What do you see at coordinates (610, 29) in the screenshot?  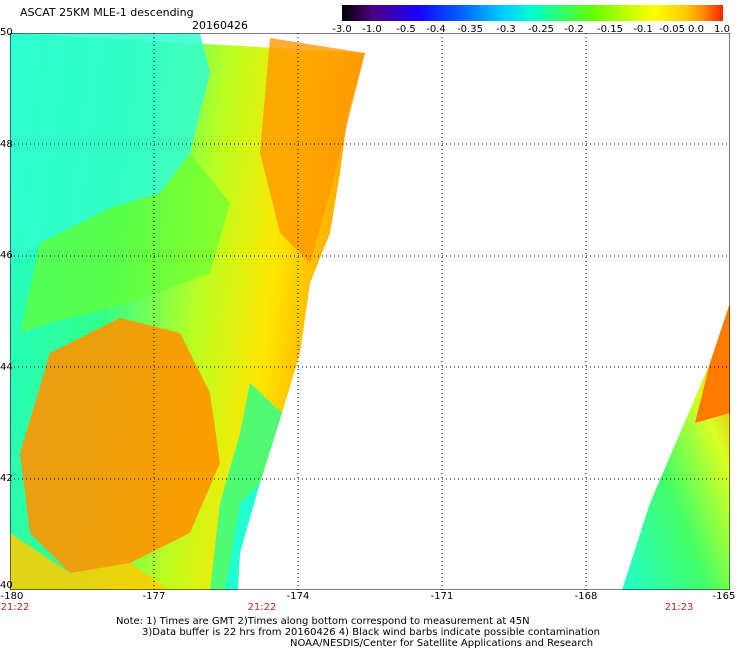 I see `colorbar-label: -0.15` at bounding box center [610, 29].